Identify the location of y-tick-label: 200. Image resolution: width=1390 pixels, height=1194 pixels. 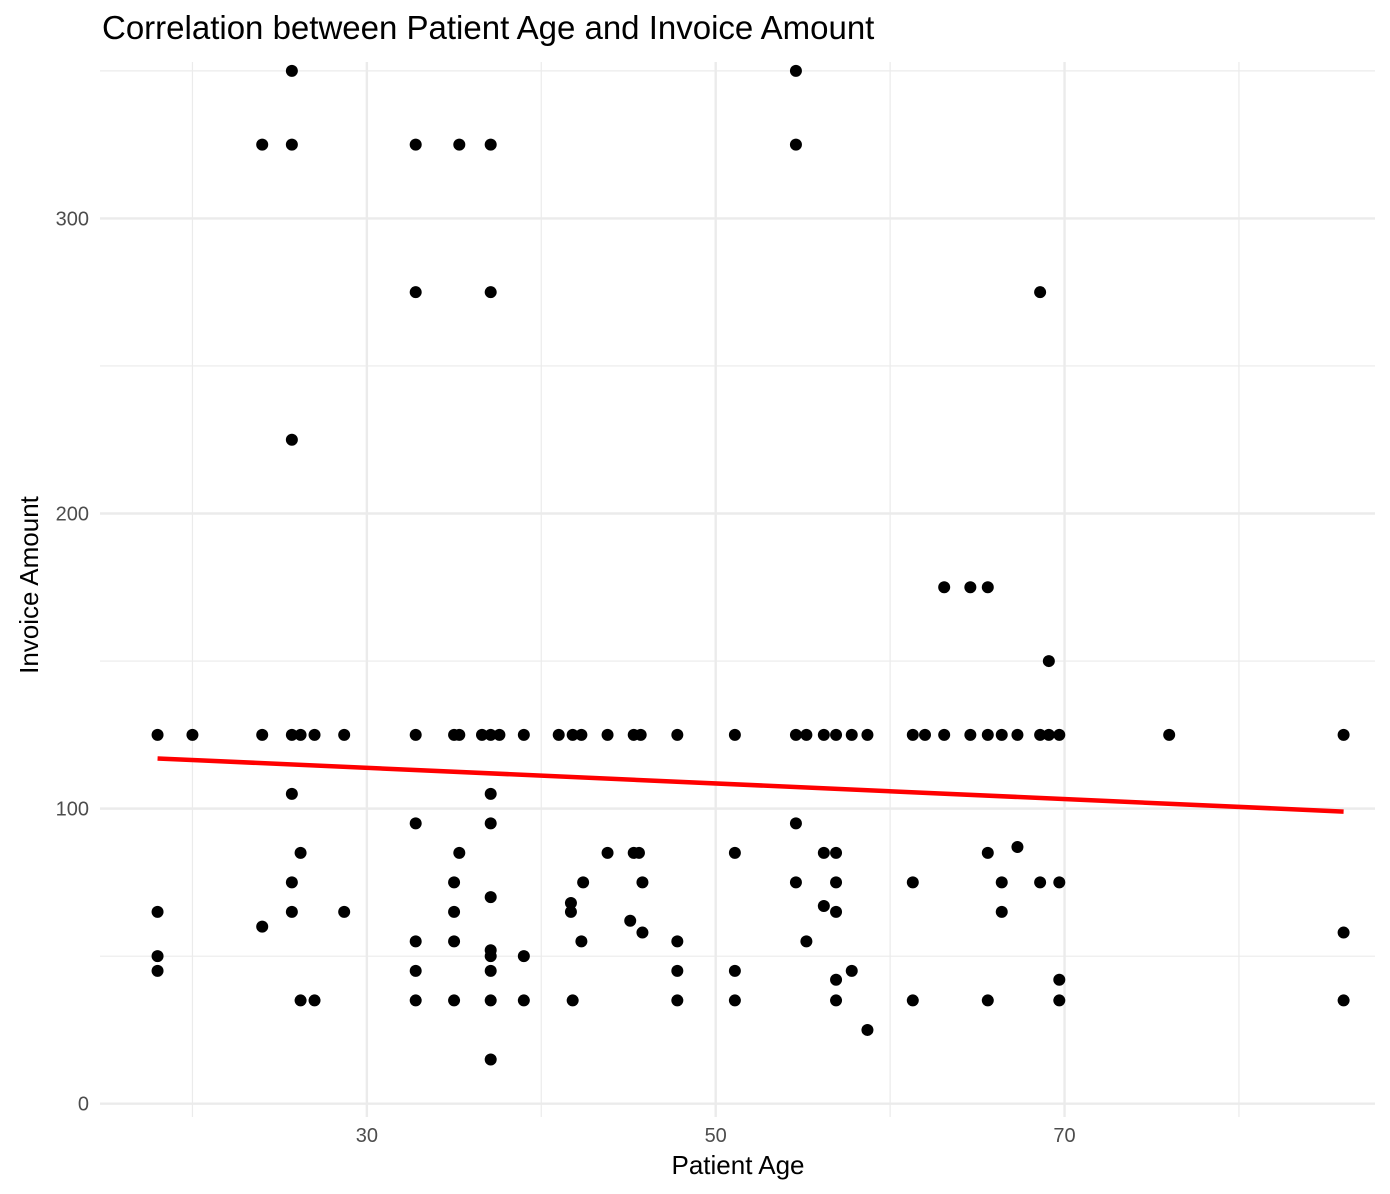
(72, 515).